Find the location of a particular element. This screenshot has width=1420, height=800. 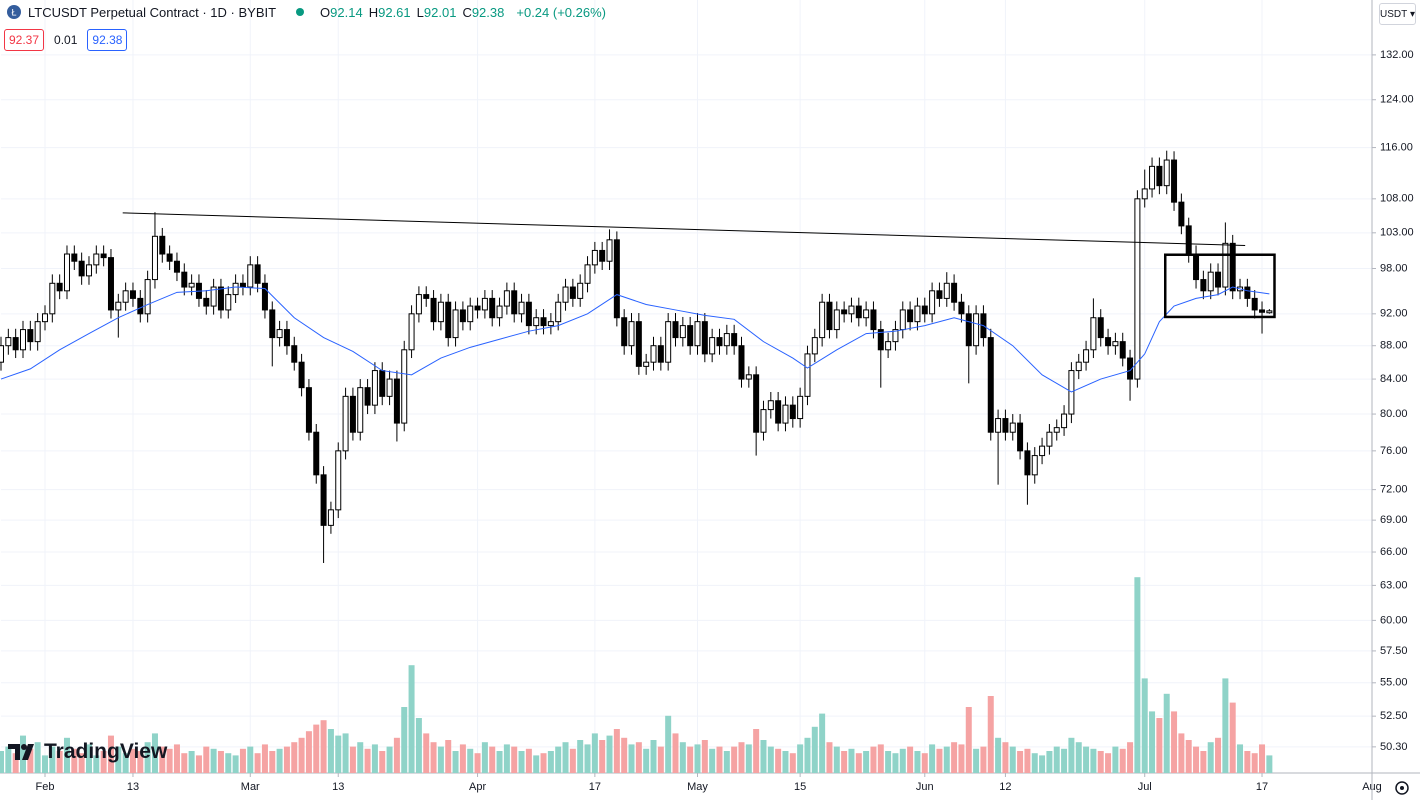

y-tick-label: 108.00 is located at coordinates (1397, 199).